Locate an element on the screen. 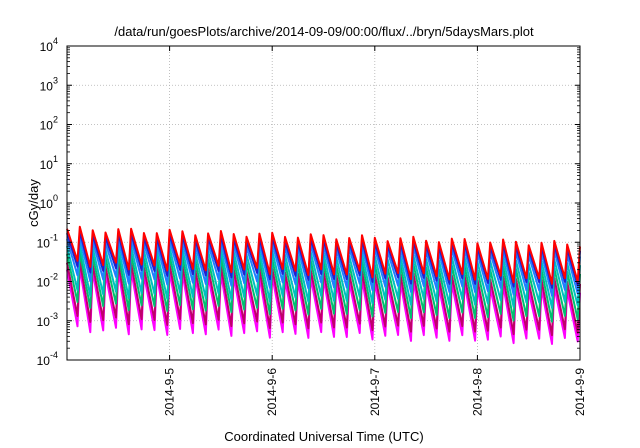  y-tick-label: 10⁻² is located at coordinates (47, 281).